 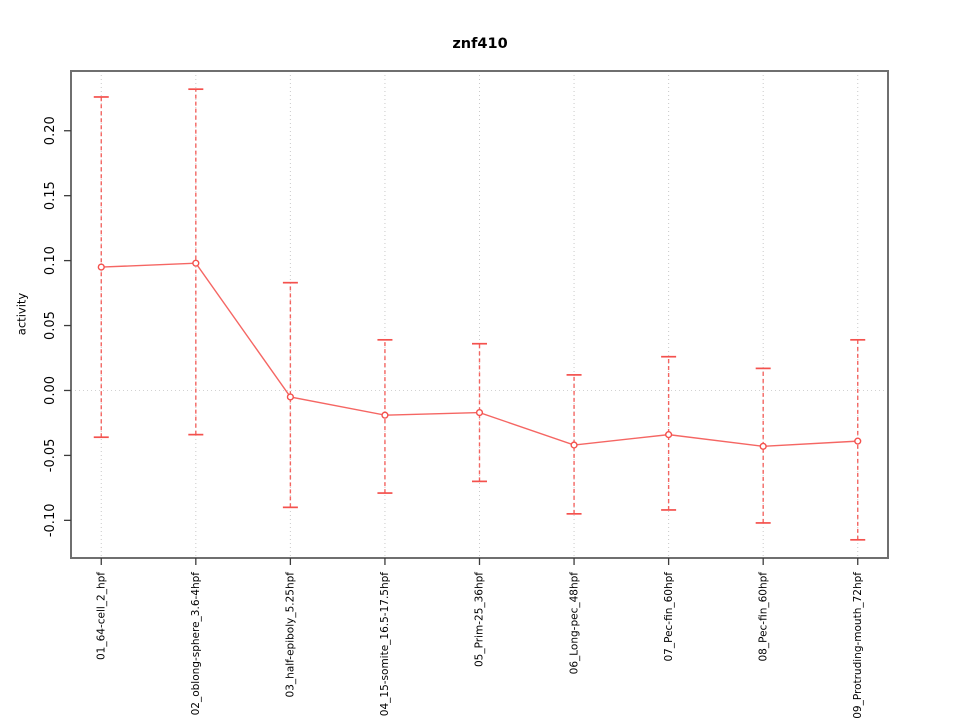 What do you see at coordinates (669, 617) in the screenshot?
I see `x-tick-label: 07_Pec-fin_60hpf` at bounding box center [669, 617].